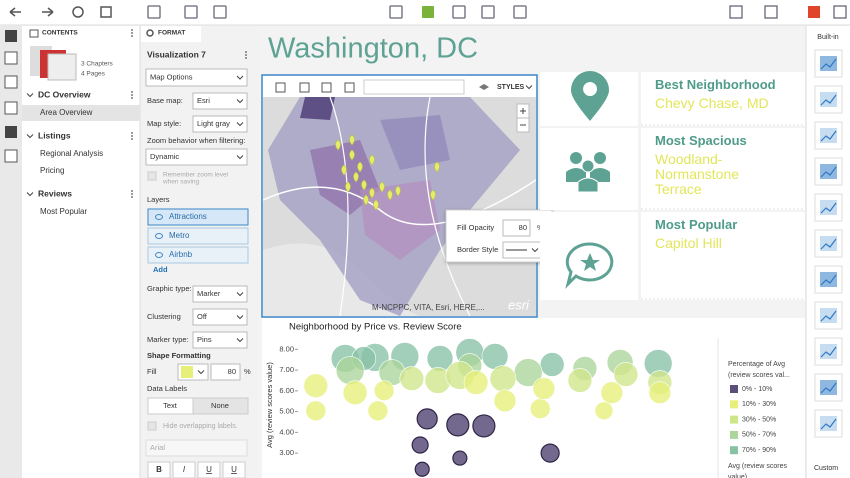 The width and height of the screenshot is (850, 478). I want to click on legend-label: 50% - 70%, so click(759, 435).